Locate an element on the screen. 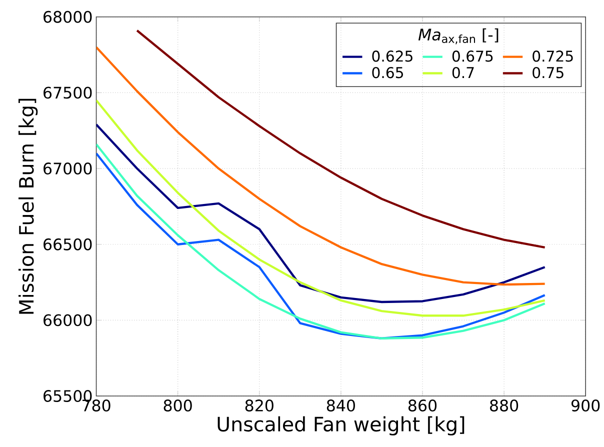 The height and width of the screenshot is (447, 604). x-tick-label: 860 is located at coordinates (422, 406).